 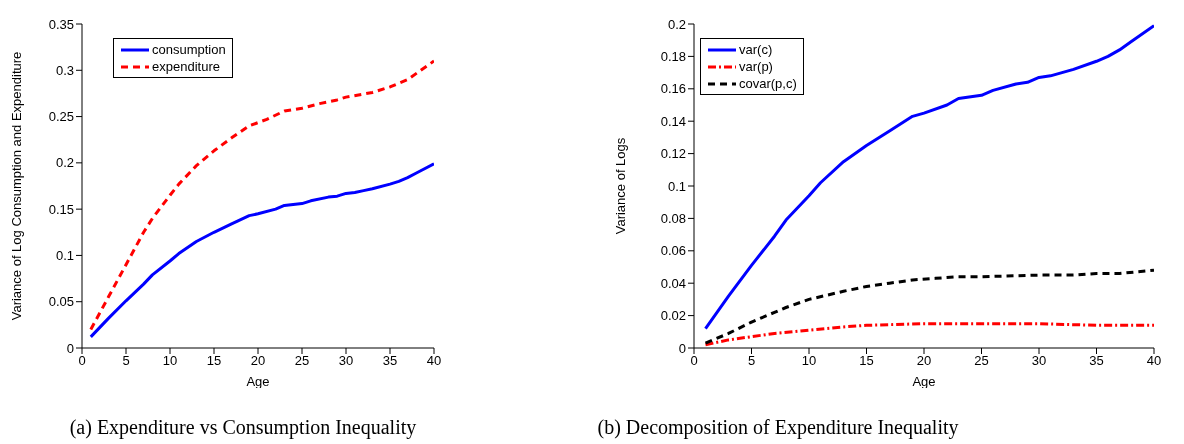 I want to click on legend-label: var(p), so click(x=756, y=66).